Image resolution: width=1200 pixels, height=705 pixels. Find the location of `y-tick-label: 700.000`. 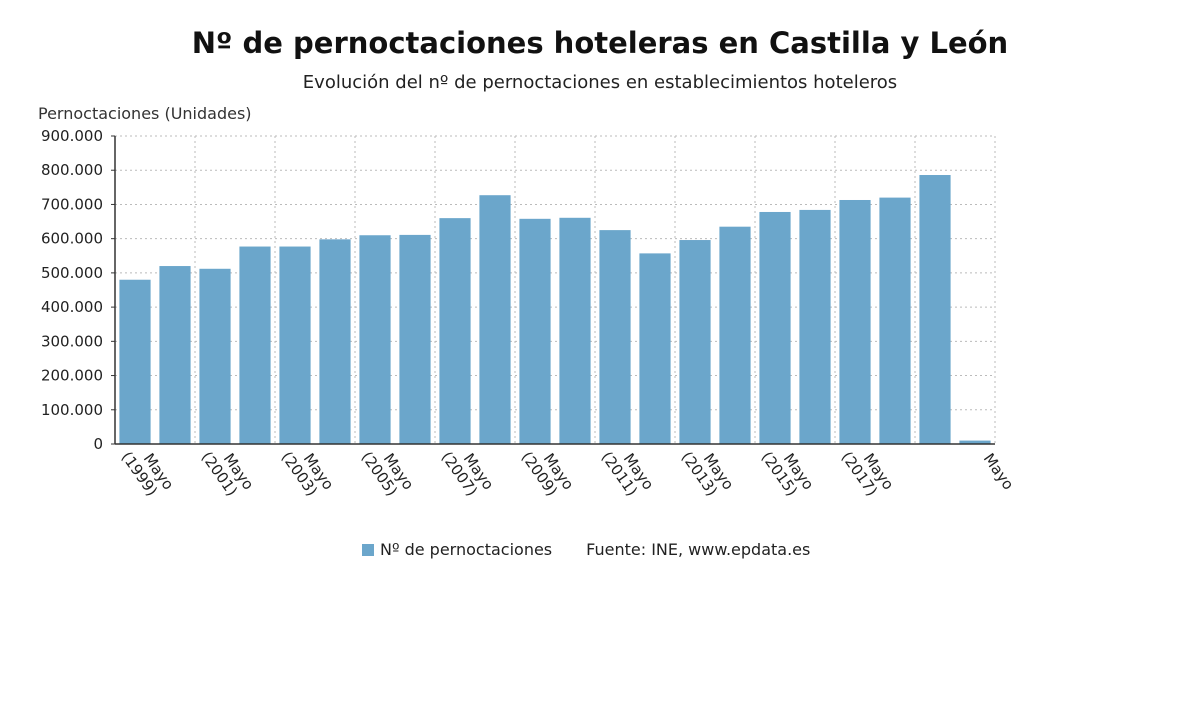

y-tick-label: 700.000 is located at coordinates (72, 204).